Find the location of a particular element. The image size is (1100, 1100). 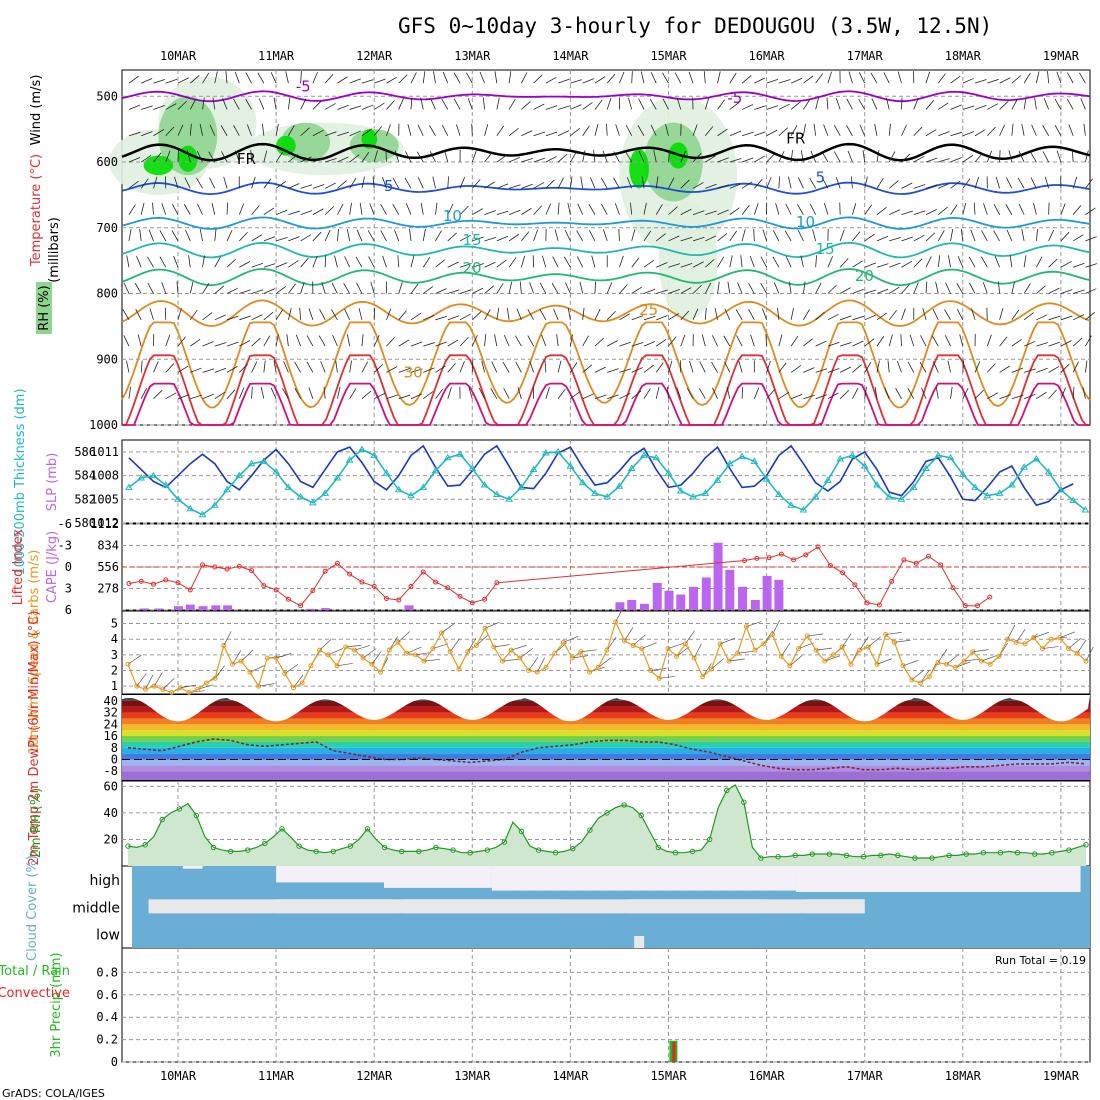

x-tick-label-top: 10MAR is located at coordinates (178, 56).